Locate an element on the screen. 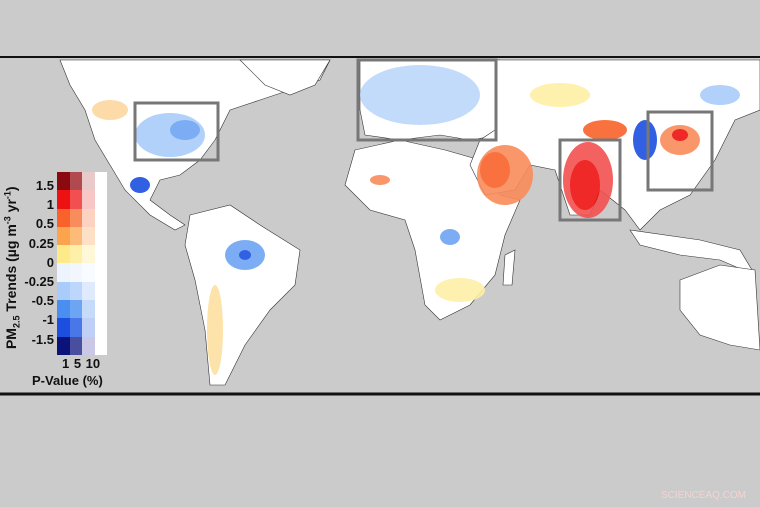  pvalue-ticks: 1 5 10 is located at coordinates (81, 363).